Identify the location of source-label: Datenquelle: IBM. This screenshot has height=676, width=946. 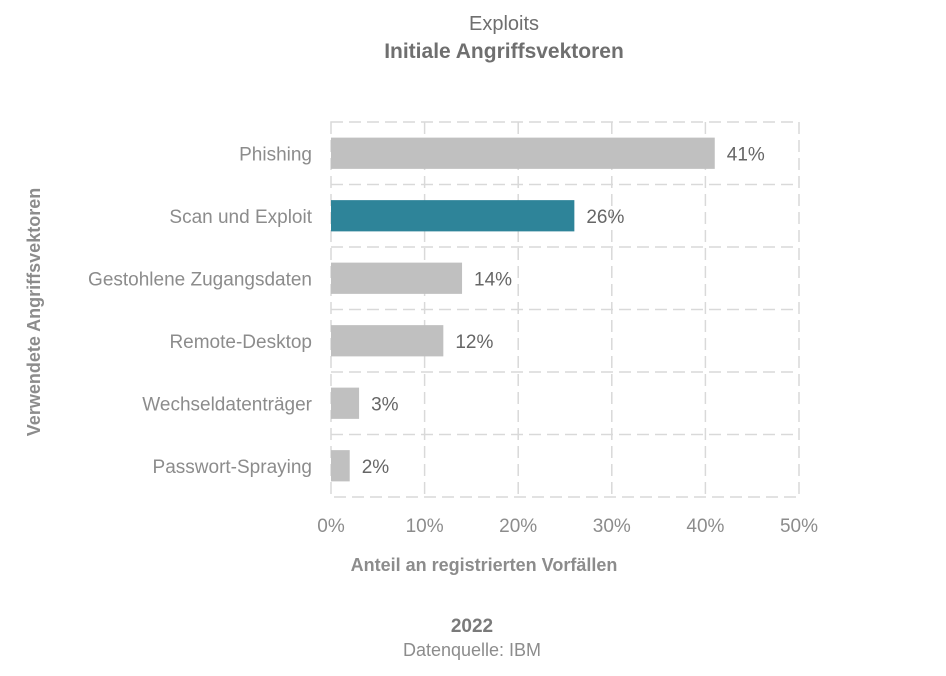
(472, 650).